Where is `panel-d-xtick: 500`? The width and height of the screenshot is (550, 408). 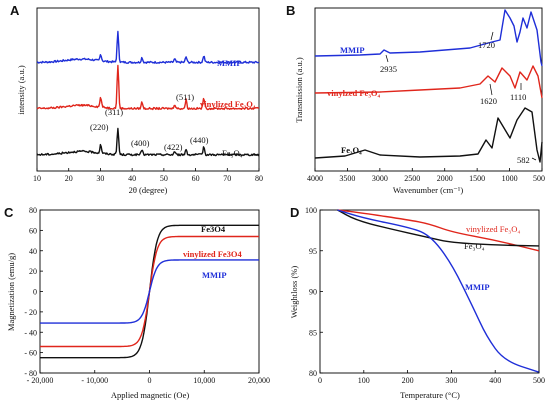
panel-d-xtick: 500 is located at coordinates (539, 380).